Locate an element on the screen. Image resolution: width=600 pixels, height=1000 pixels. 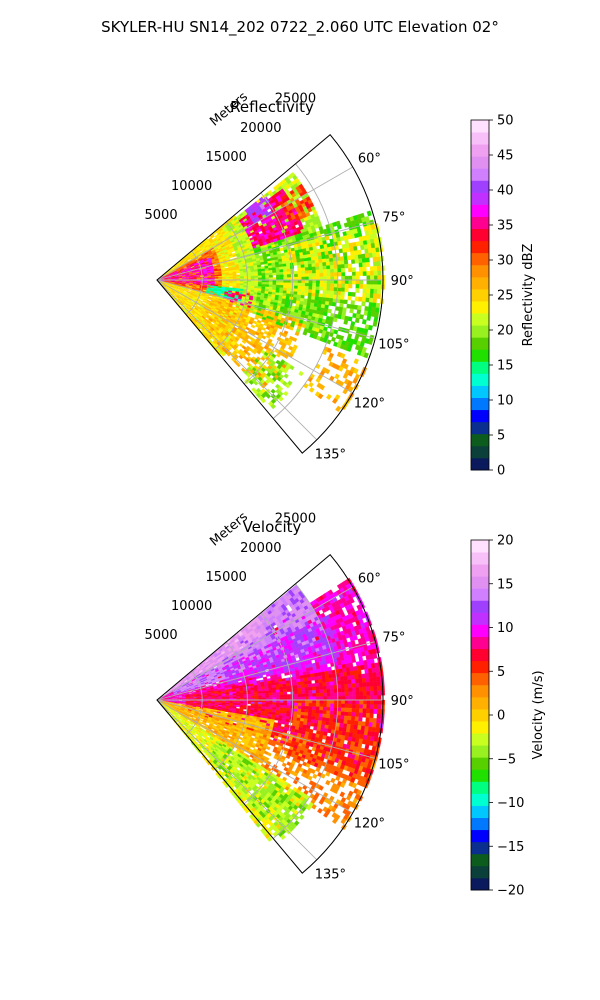
colorbar-tick-label: 45 is located at coordinates (505, 156).